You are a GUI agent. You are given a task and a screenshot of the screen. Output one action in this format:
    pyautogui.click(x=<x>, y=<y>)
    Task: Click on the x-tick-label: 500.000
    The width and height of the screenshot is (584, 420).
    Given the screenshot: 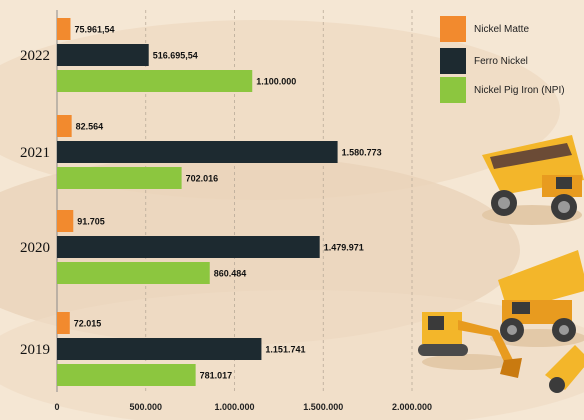 What is the action you would take?
    pyautogui.click(x=145, y=407)
    